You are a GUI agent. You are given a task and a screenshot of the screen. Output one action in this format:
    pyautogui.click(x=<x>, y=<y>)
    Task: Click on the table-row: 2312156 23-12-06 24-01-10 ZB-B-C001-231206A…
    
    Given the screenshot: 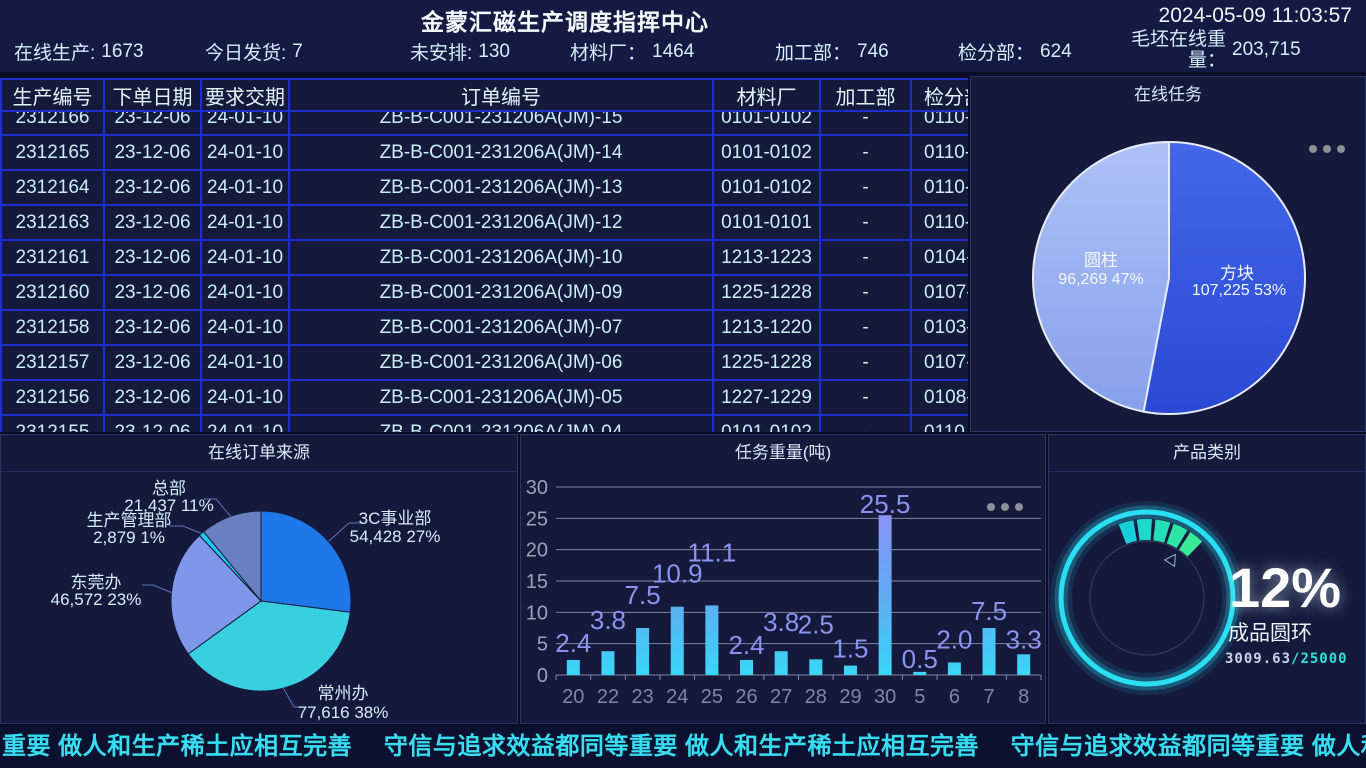 What is the action you would take?
    pyautogui.click(x=484, y=397)
    